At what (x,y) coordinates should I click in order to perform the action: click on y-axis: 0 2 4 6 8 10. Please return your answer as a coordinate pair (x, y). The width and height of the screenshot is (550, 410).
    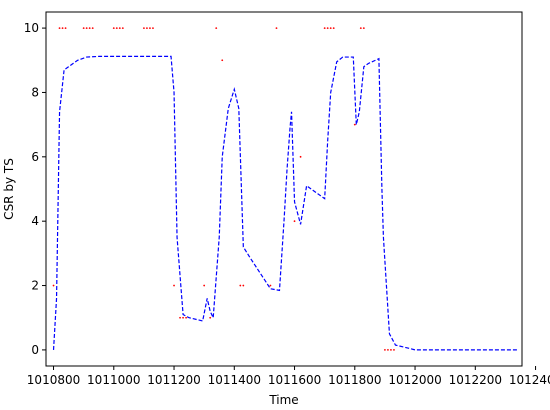
    Looking at the image, I should click on (35, 189).